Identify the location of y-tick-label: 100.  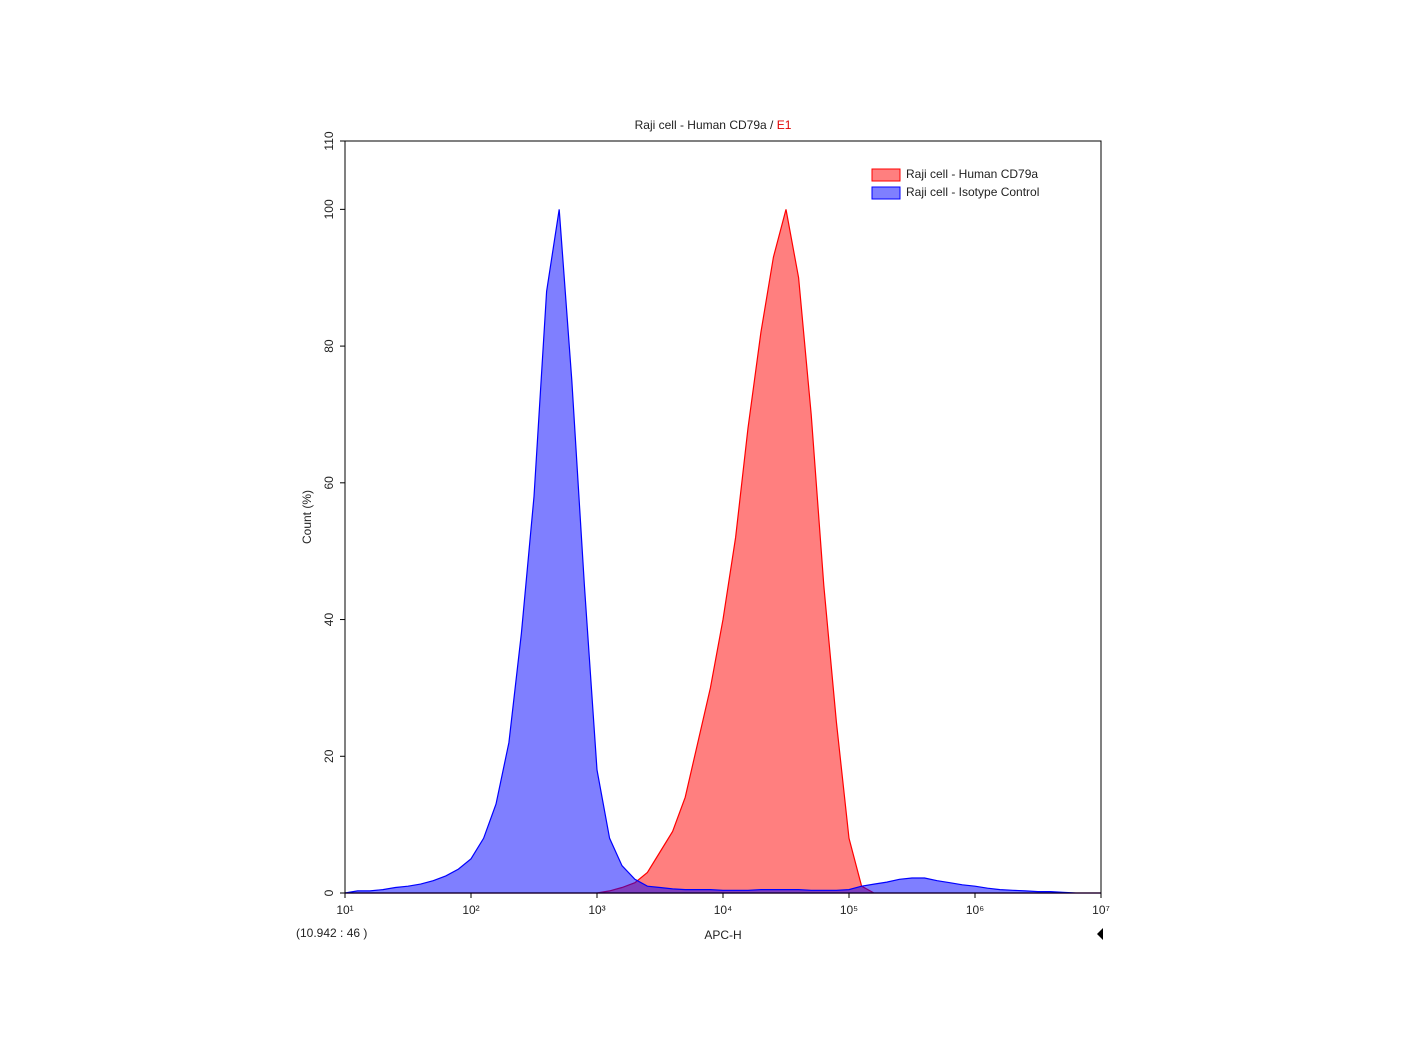
(329, 209).